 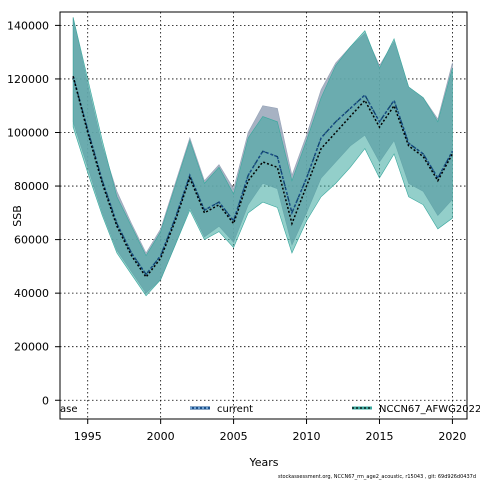 What do you see at coordinates (17, 216) in the screenshot?
I see `y-axis-label: SSB` at bounding box center [17, 216].